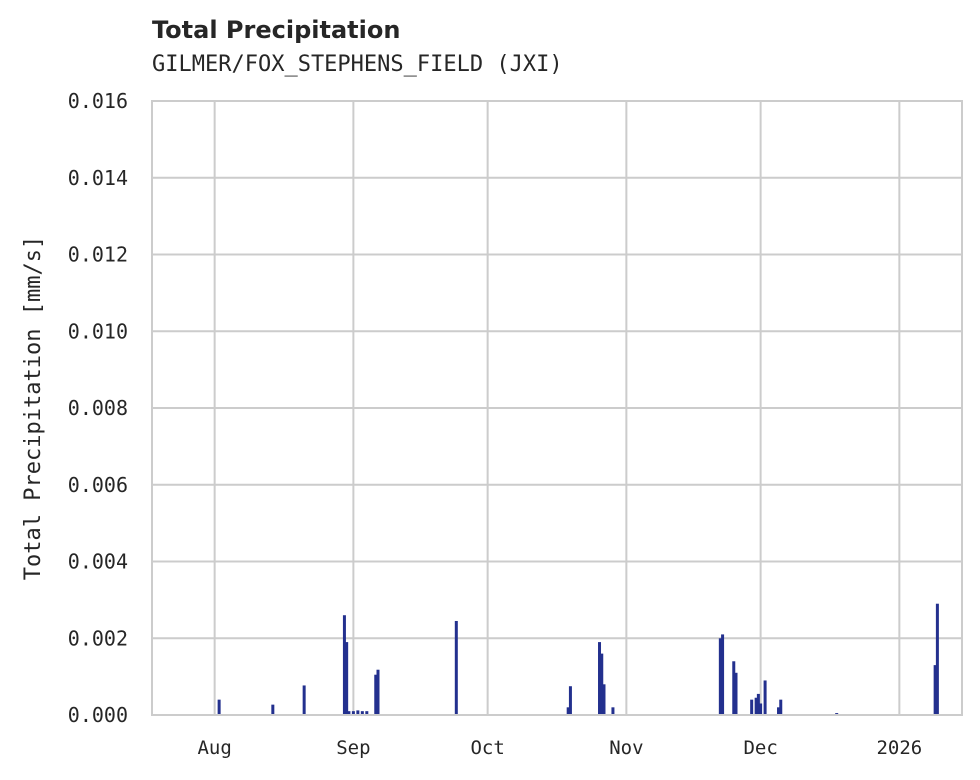  Describe the element at coordinates (98, 101) in the screenshot. I see `y-tick-label: 0.016` at that location.